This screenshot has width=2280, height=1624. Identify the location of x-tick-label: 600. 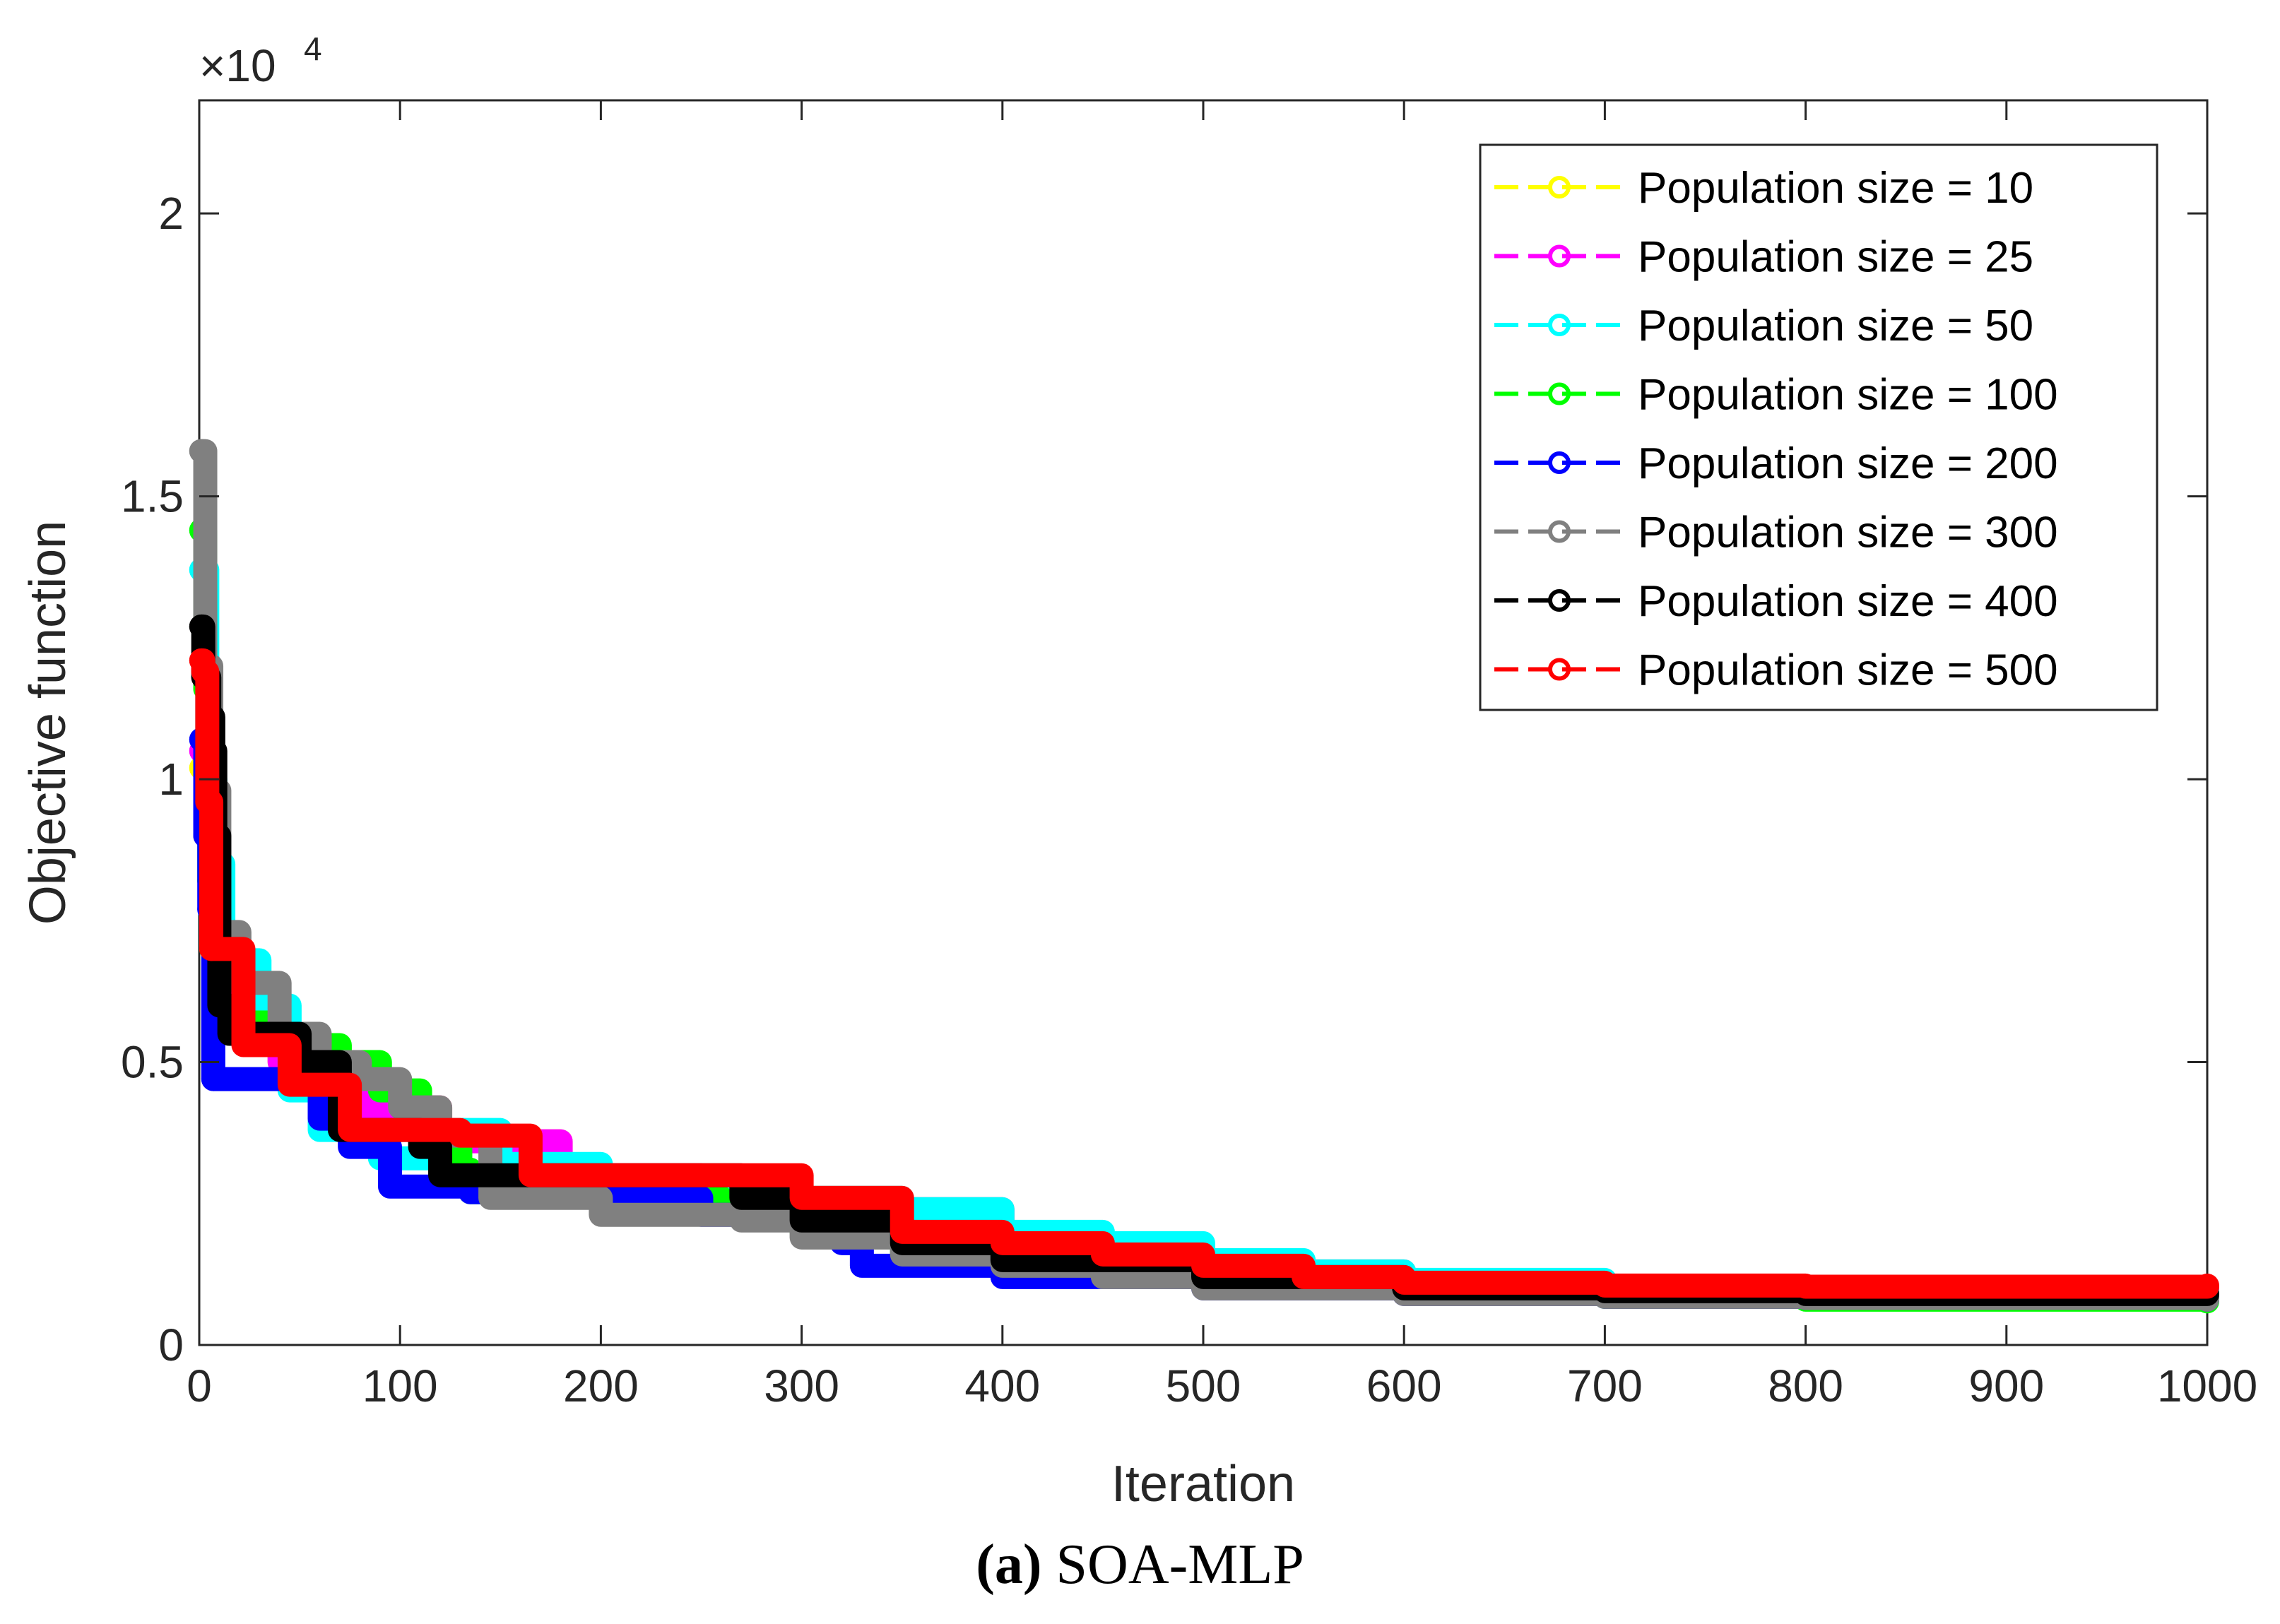
(1404, 1386).